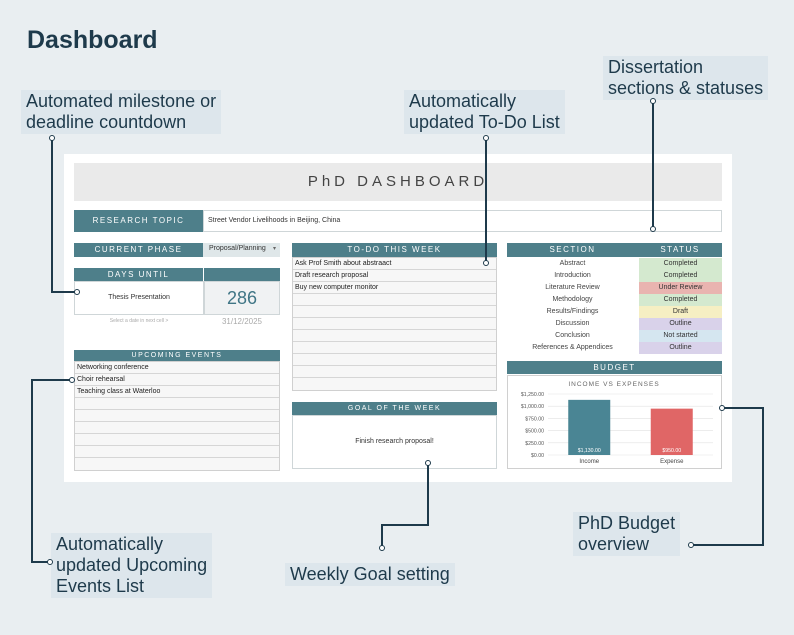 The height and width of the screenshot is (635, 794). I want to click on budget-label: BUDGET, so click(614, 367).